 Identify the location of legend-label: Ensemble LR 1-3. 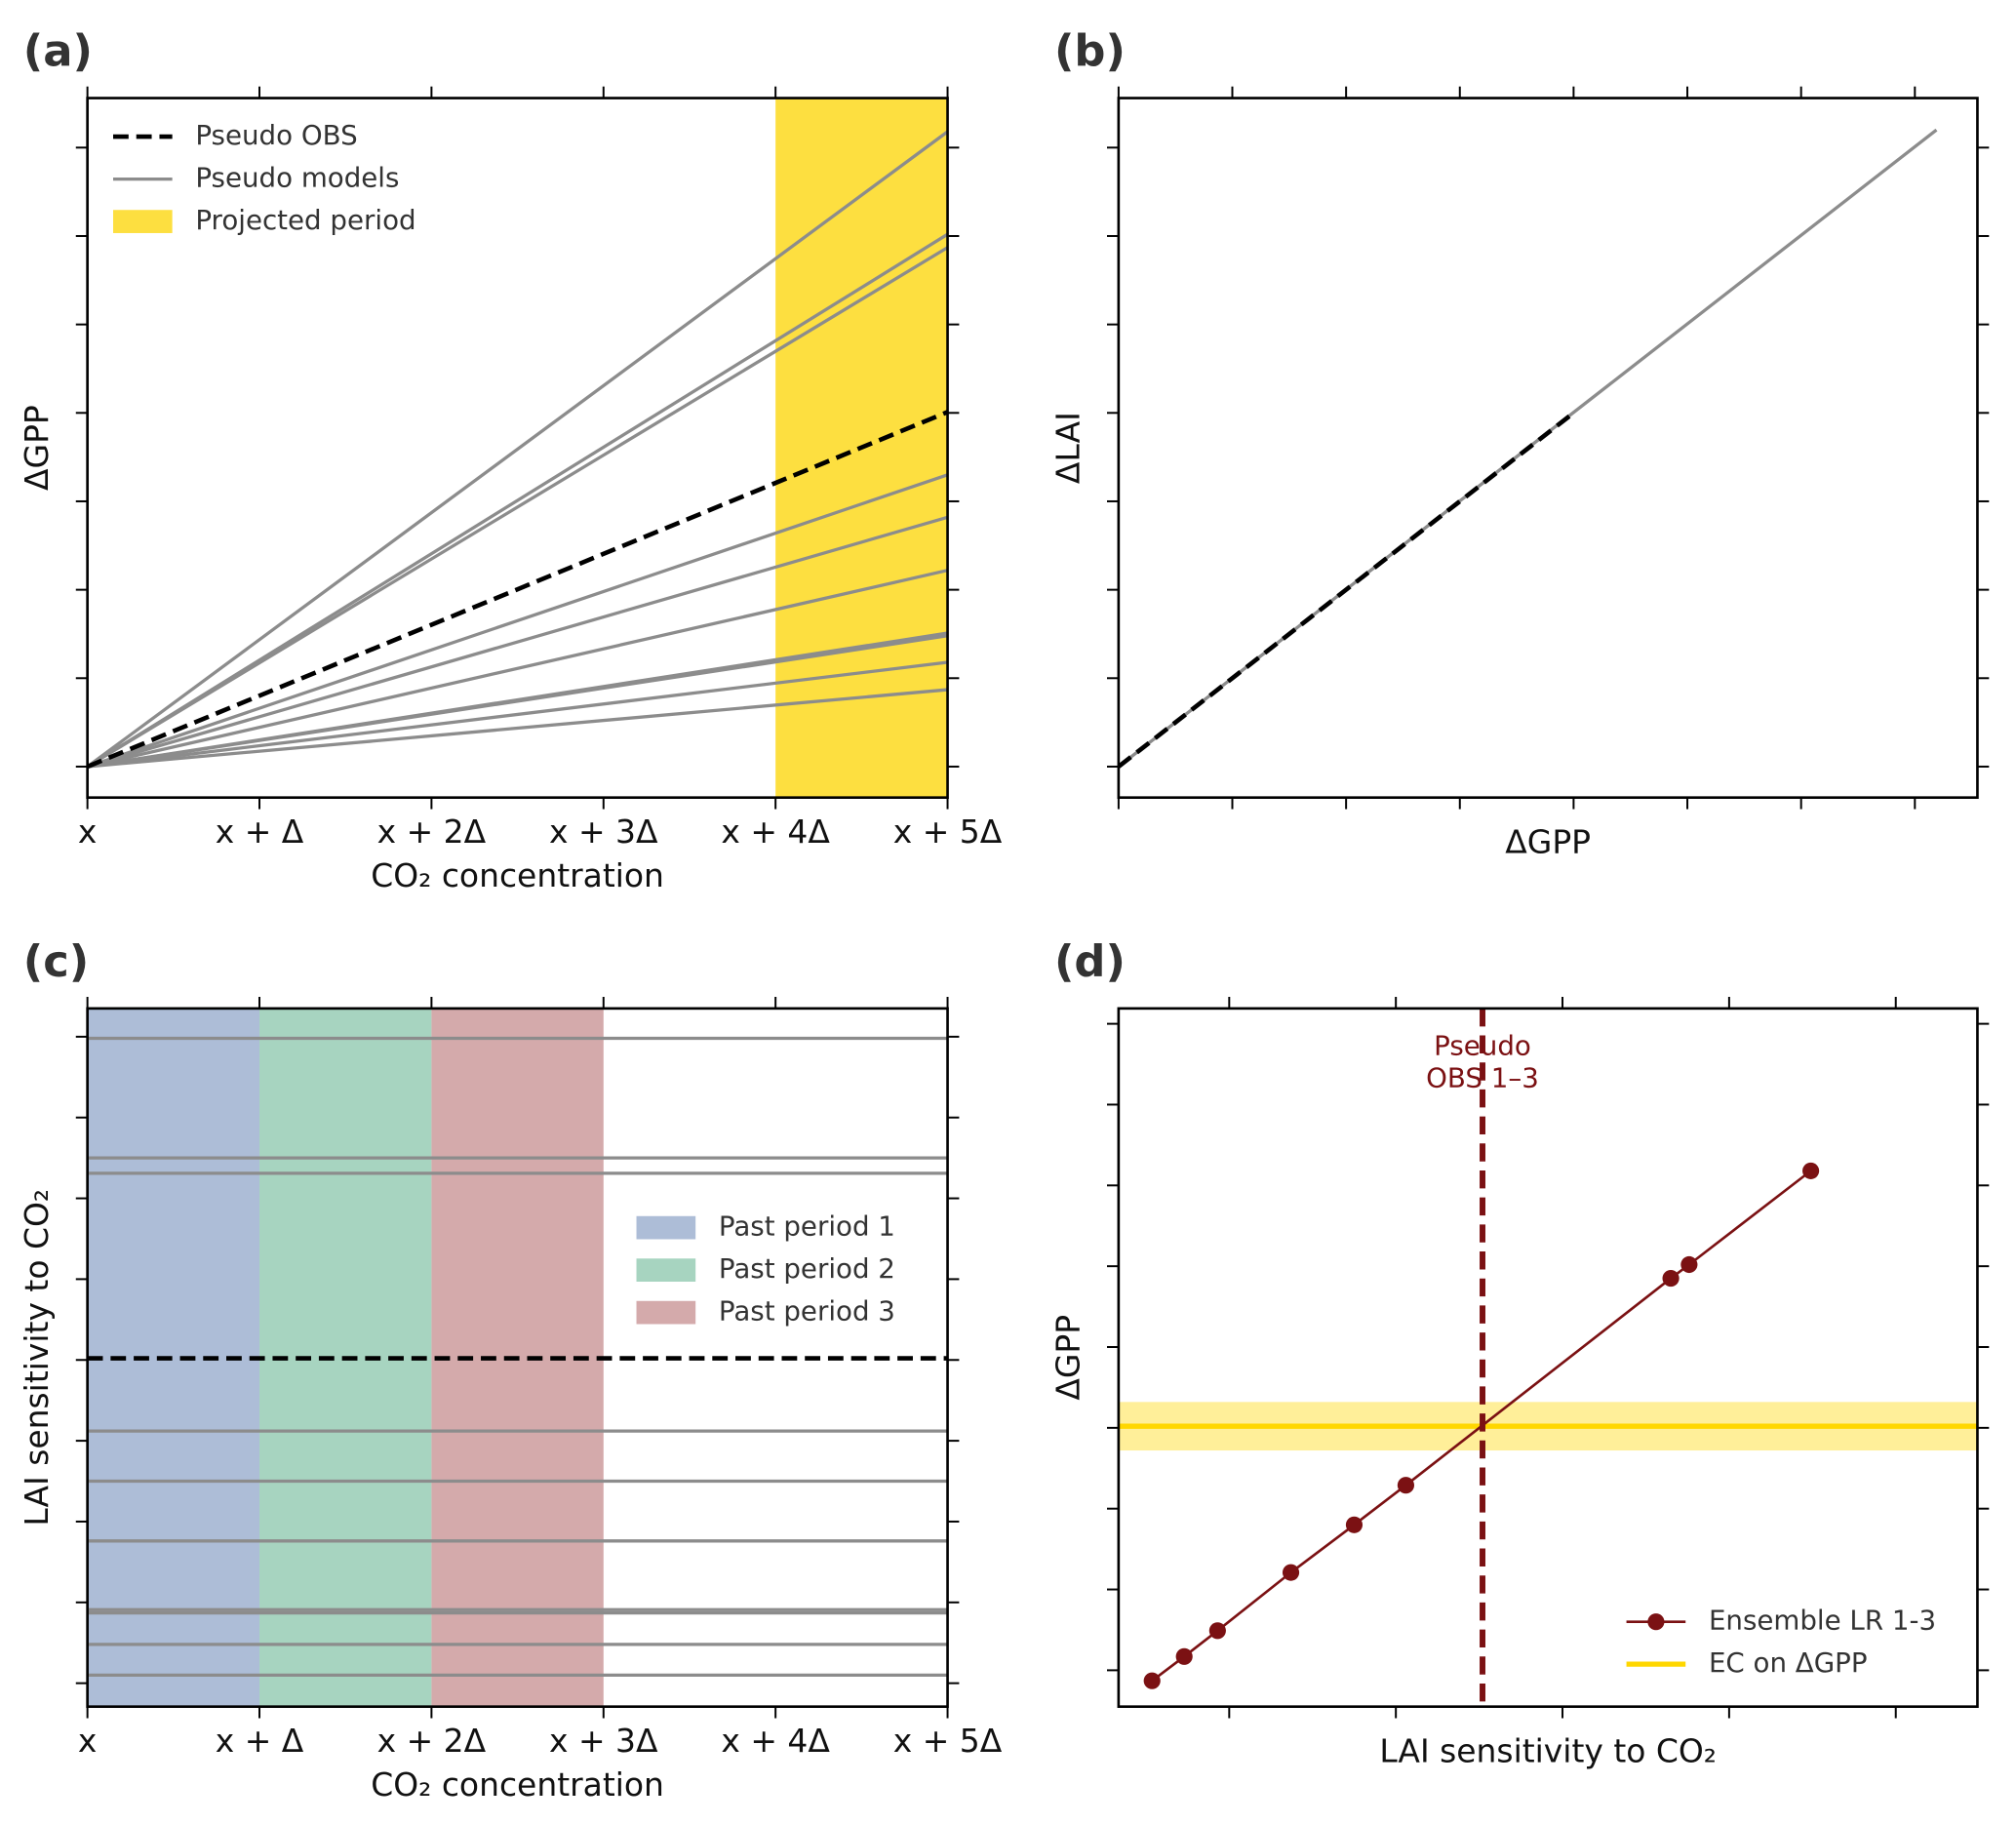
(1823, 1621).